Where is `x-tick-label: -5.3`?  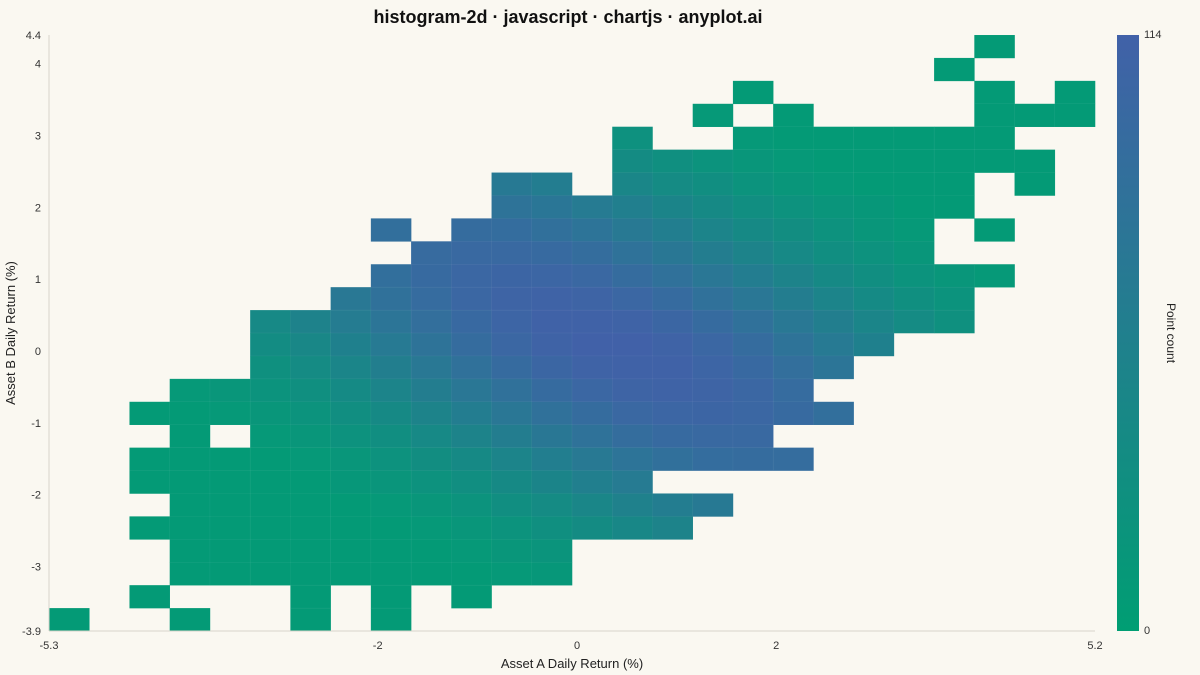
x-tick-label: -5.3 is located at coordinates (49, 646).